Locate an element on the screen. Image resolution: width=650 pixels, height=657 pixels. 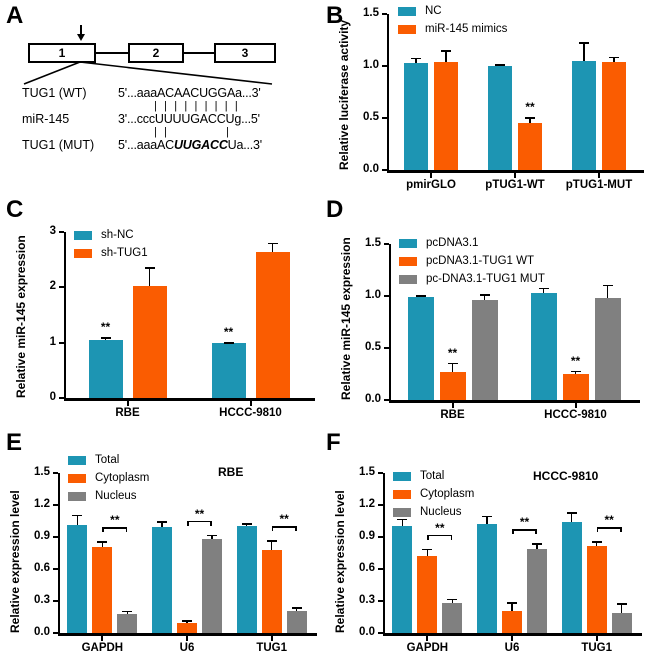
tss-arrow-stem is located at coordinates (81, 30).